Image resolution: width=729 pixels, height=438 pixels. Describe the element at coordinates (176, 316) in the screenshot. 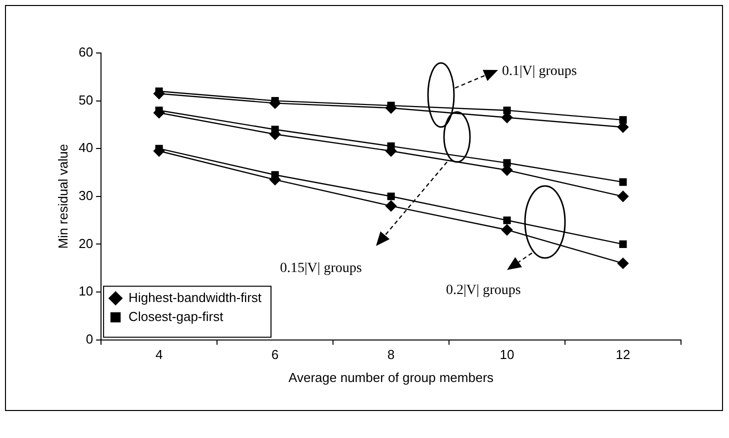

I see `legend-label: Closest-gap-first` at that location.